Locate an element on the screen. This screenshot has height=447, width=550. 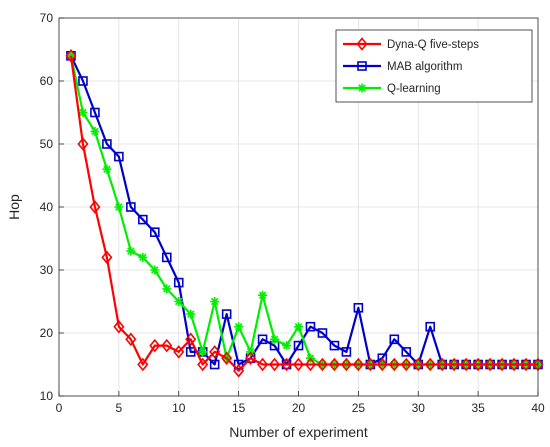
x-axis-title: Number of experiment is located at coordinates (298, 432).